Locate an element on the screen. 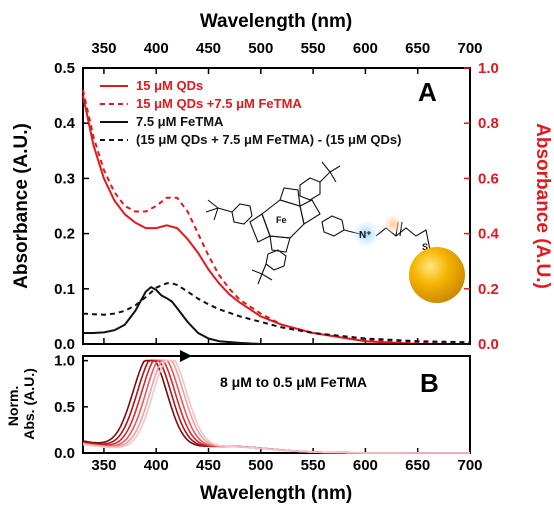  left-y-tick-label: 0.2 is located at coordinates (64, 234).